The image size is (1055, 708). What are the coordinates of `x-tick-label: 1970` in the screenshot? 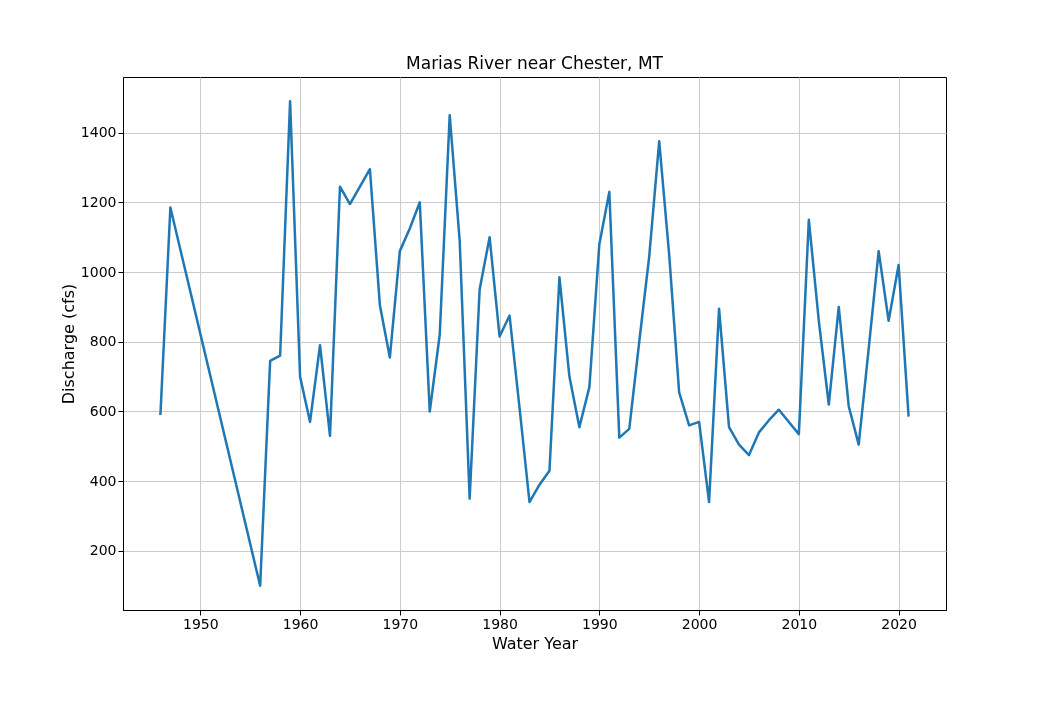 It's located at (400, 623).